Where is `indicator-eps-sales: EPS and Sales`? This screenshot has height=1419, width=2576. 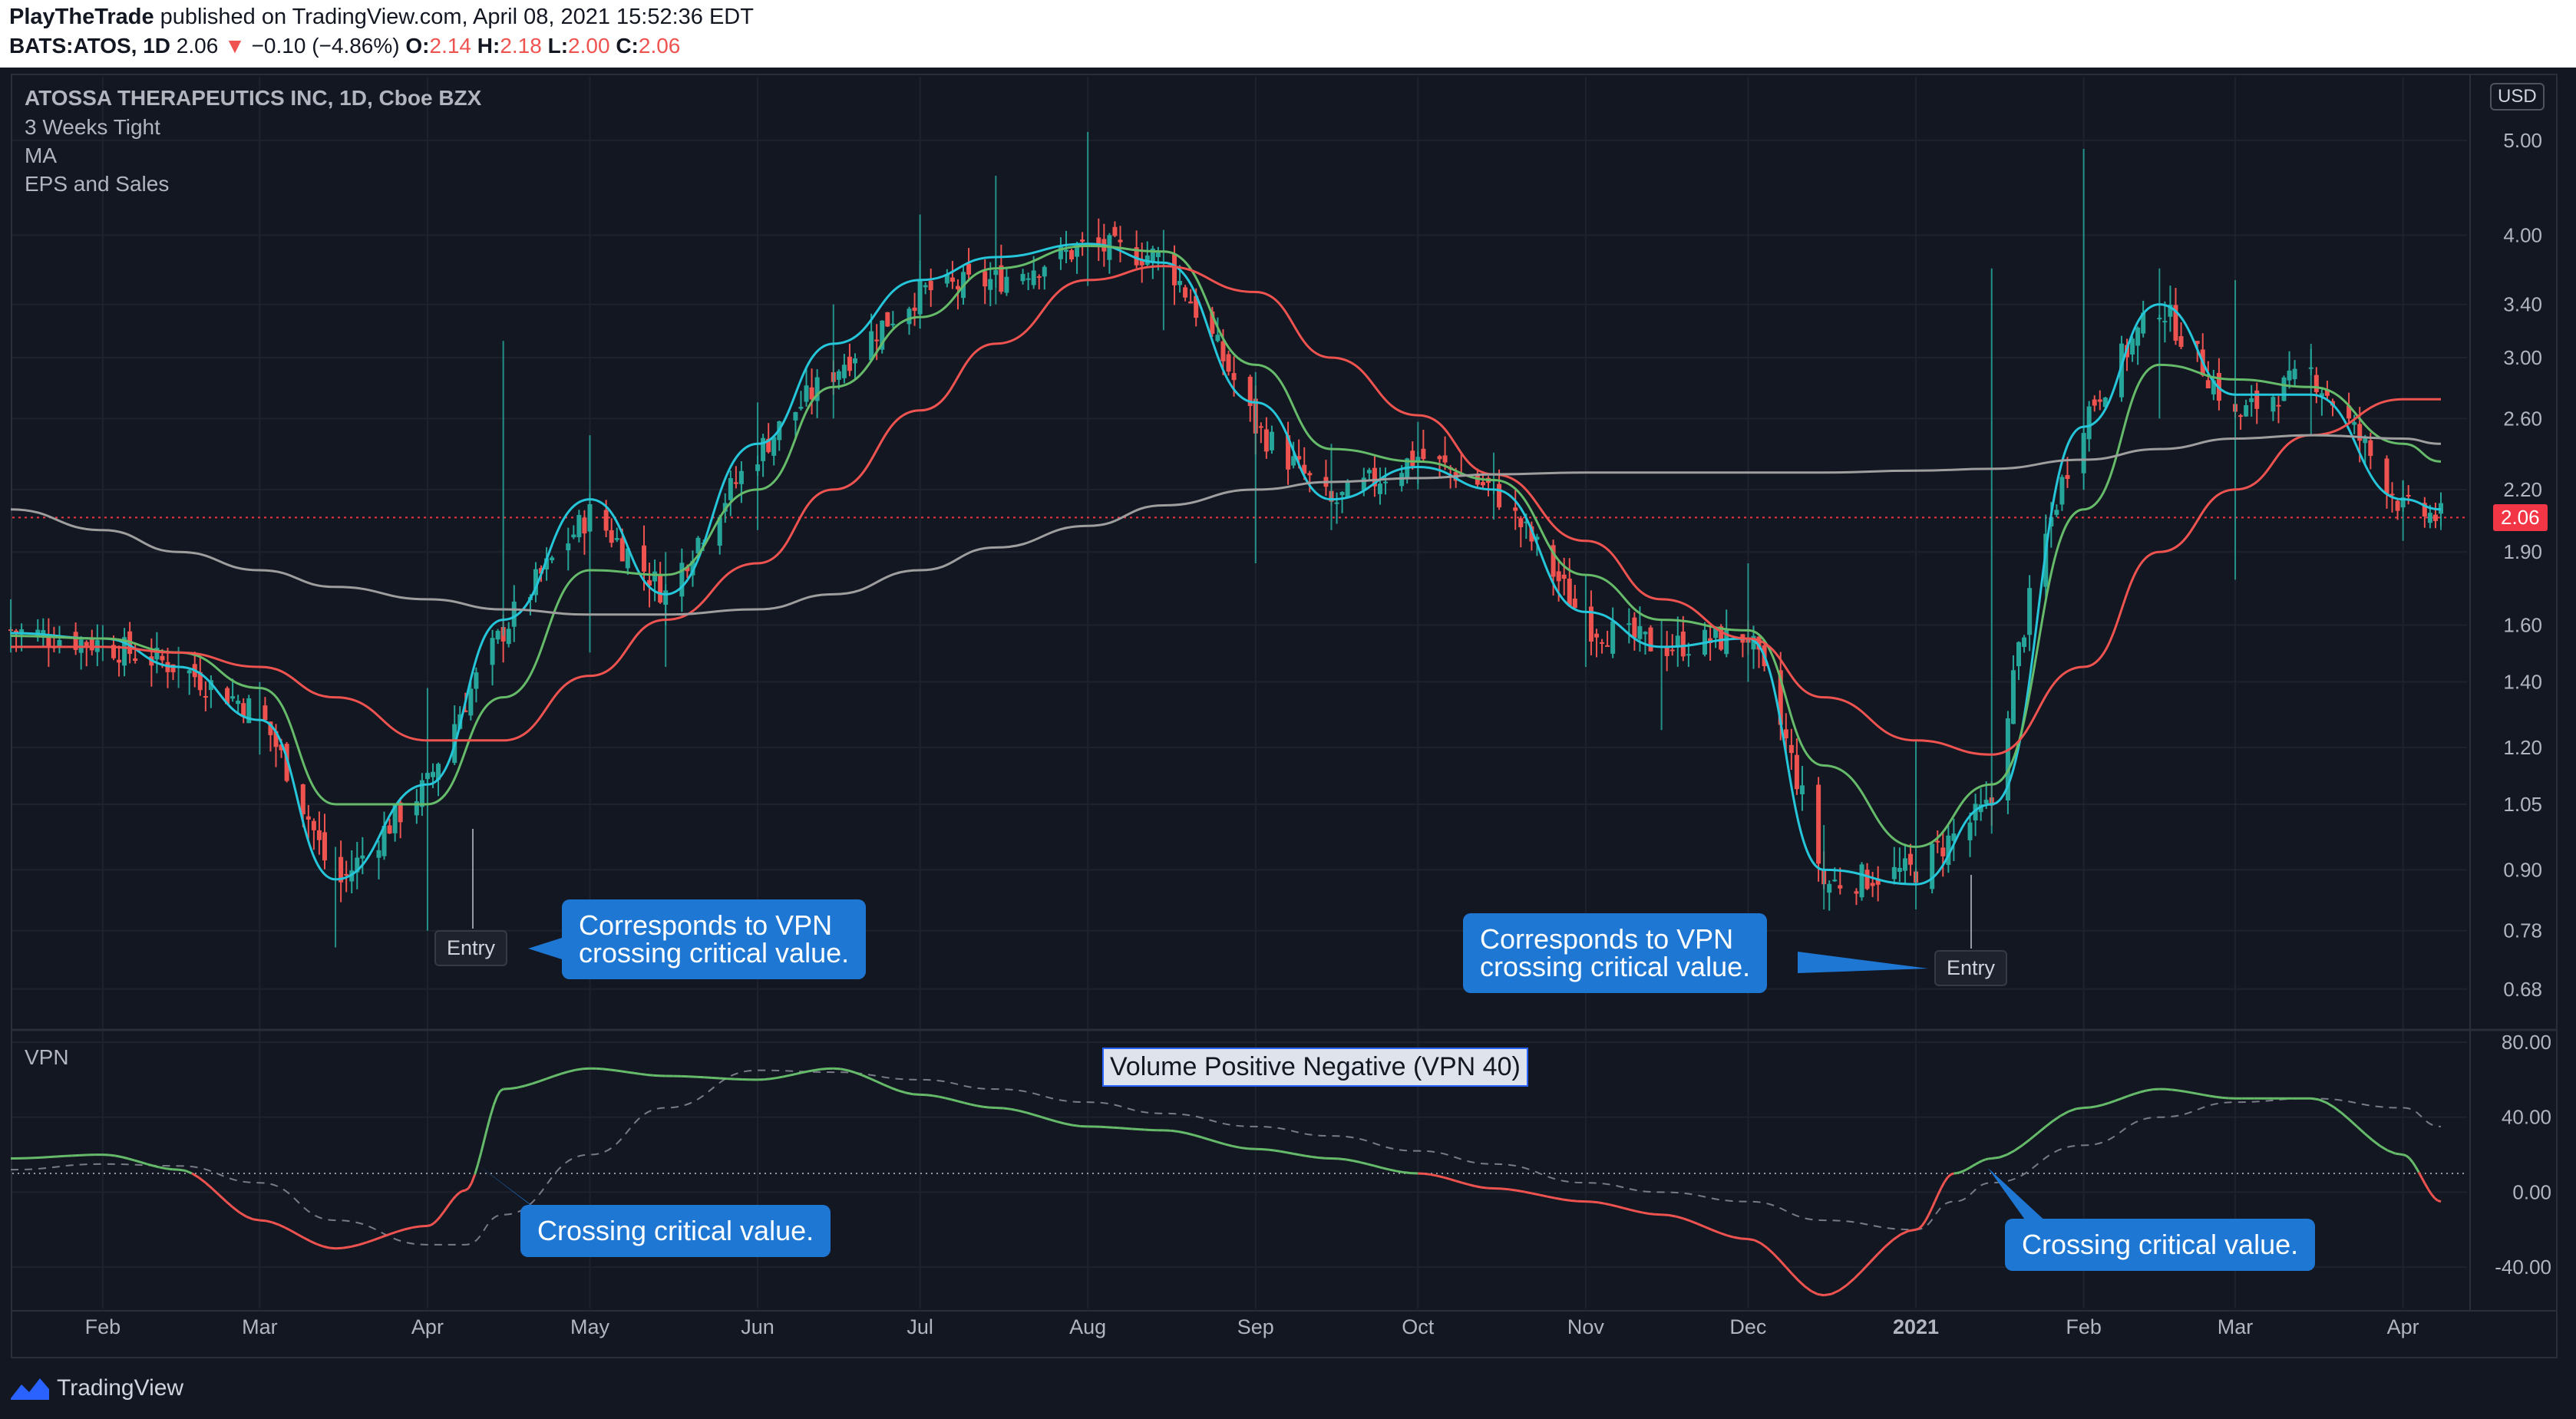
indicator-eps-sales: EPS and Sales is located at coordinates (97, 184).